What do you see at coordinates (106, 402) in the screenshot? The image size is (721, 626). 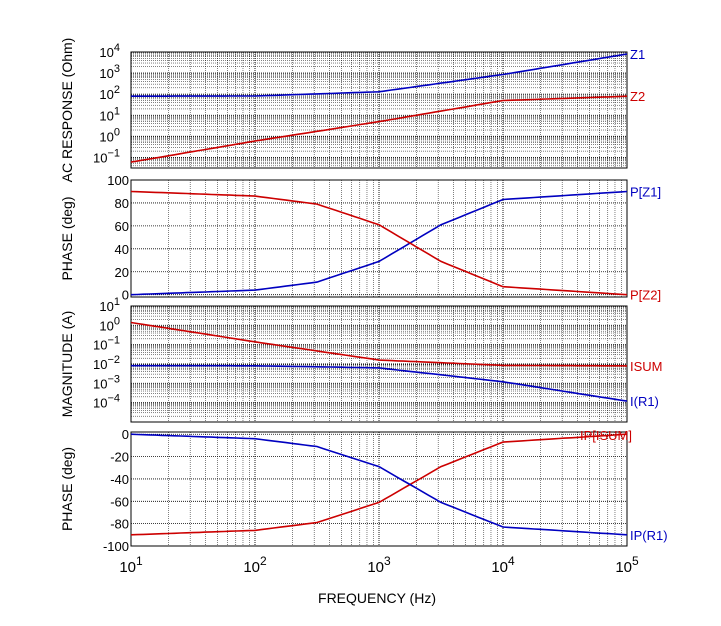 I see `y-tick-label: 10⁻⁴` at bounding box center [106, 402].